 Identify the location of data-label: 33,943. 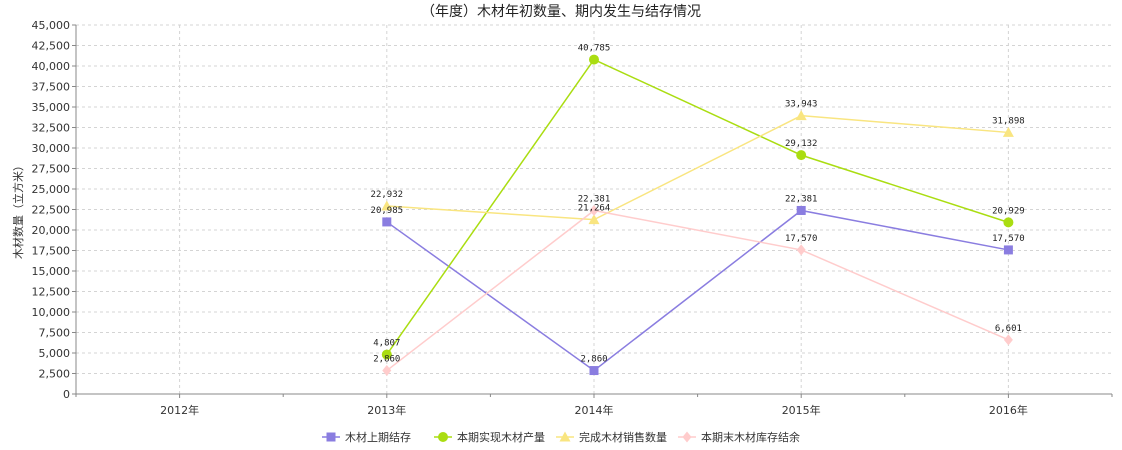
(801, 105).